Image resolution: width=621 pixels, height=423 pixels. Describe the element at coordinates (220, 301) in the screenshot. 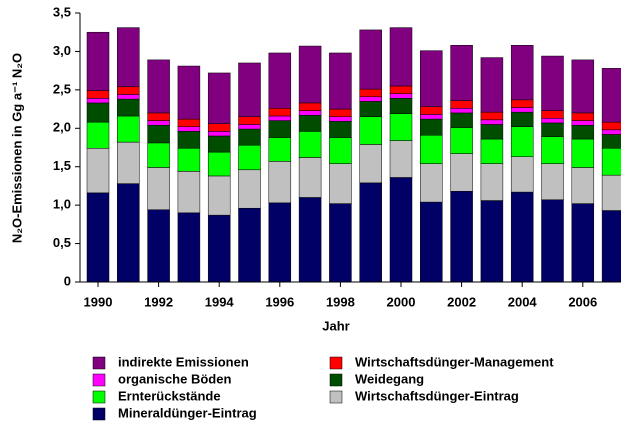

I see `x-tick-label: 1994` at that location.